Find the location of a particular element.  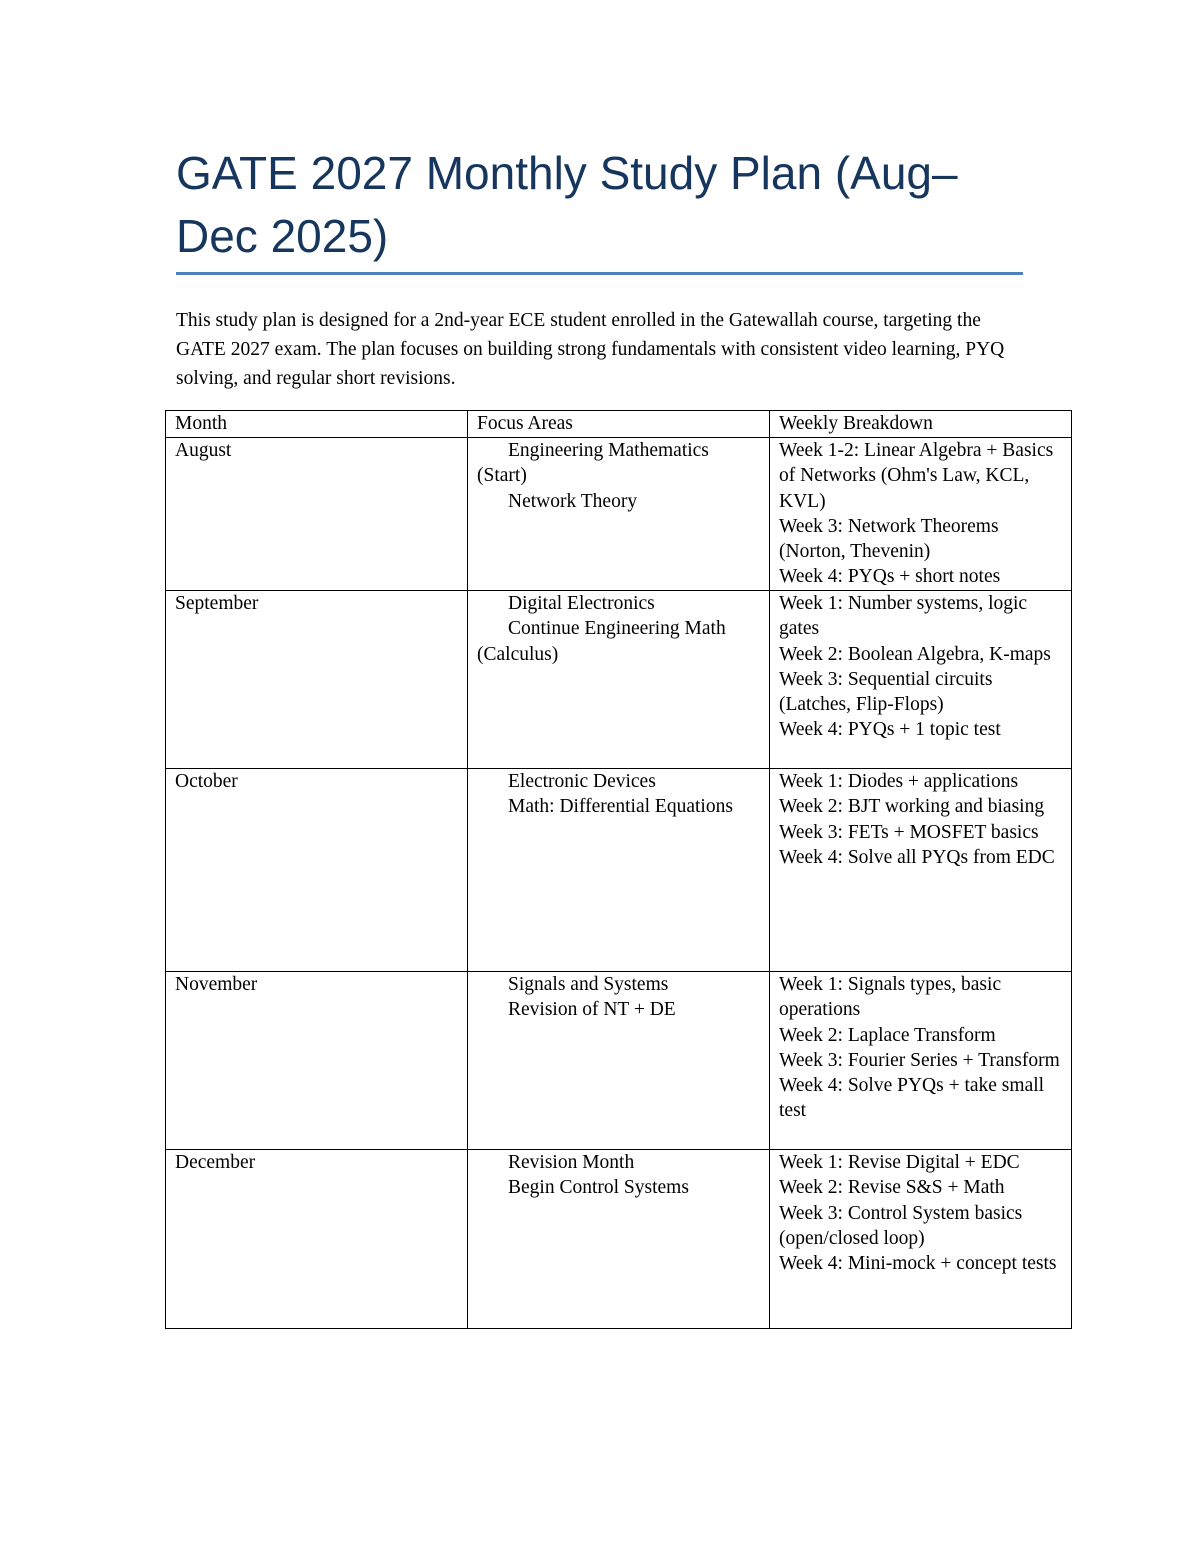

focus-area-item: Continue Engineering Math (Calculus) is located at coordinates (601, 641).